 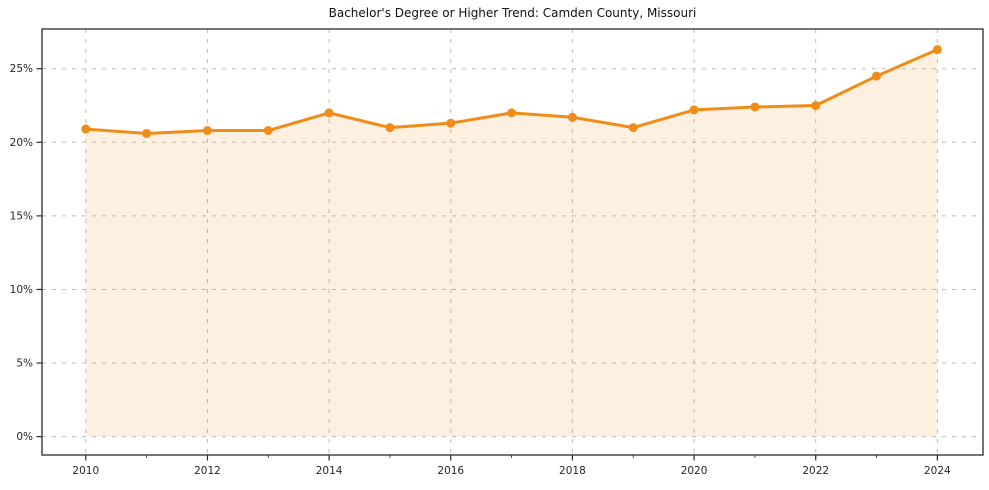 I want to click on data-point-2020, so click(x=694, y=110).